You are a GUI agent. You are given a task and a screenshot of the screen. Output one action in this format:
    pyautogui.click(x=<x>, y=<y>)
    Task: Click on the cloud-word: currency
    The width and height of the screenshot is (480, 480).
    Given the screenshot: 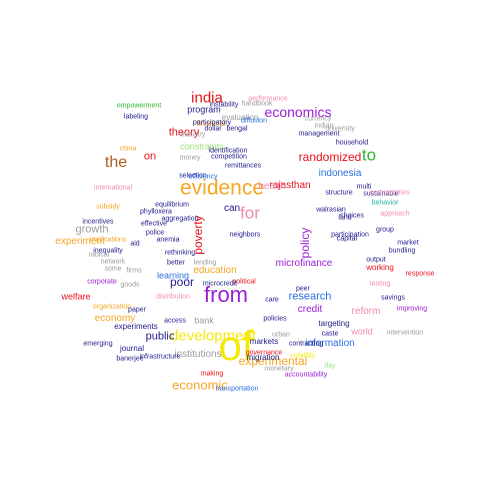 What is the action you would take?
    pyautogui.click(x=318, y=119)
    